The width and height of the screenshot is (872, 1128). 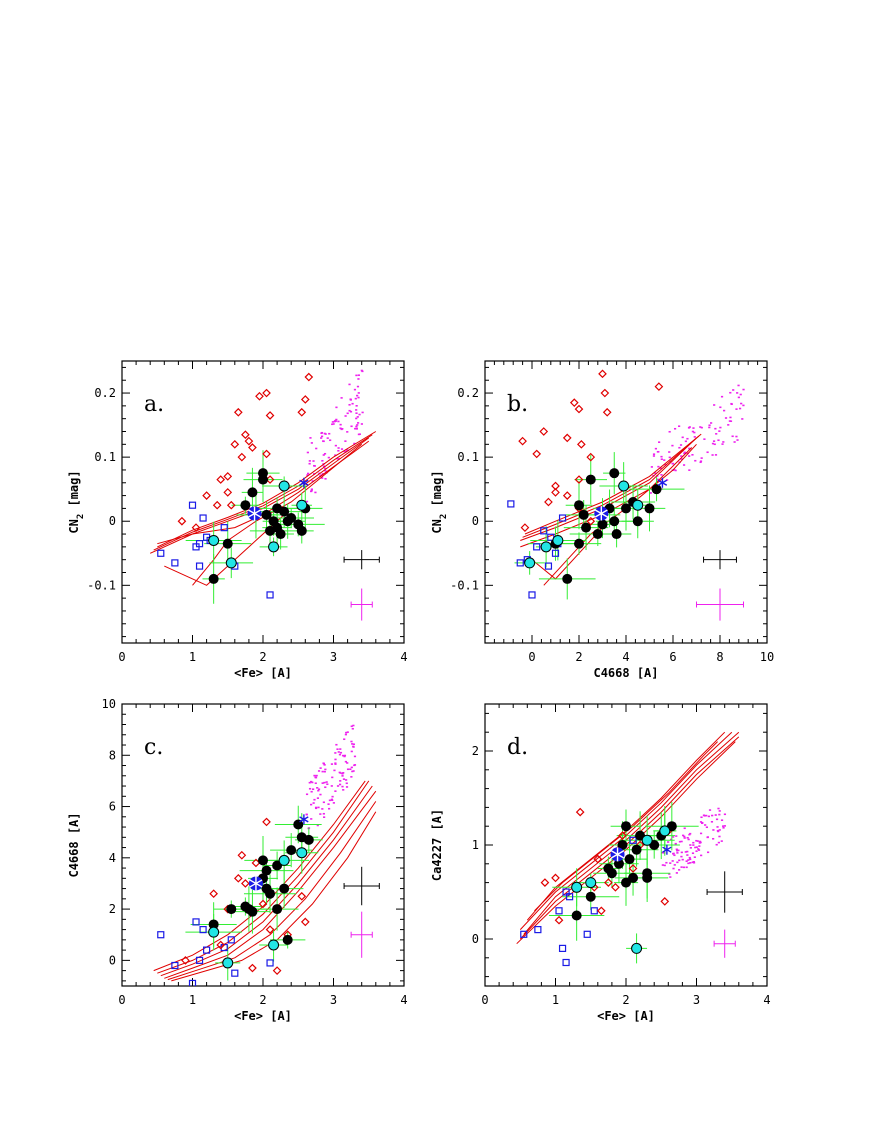 What do you see at coordinates (555, 1000) in the screenshot?
I see `chart-3-xtick-label: 1` at bounding box center [555, 1000].